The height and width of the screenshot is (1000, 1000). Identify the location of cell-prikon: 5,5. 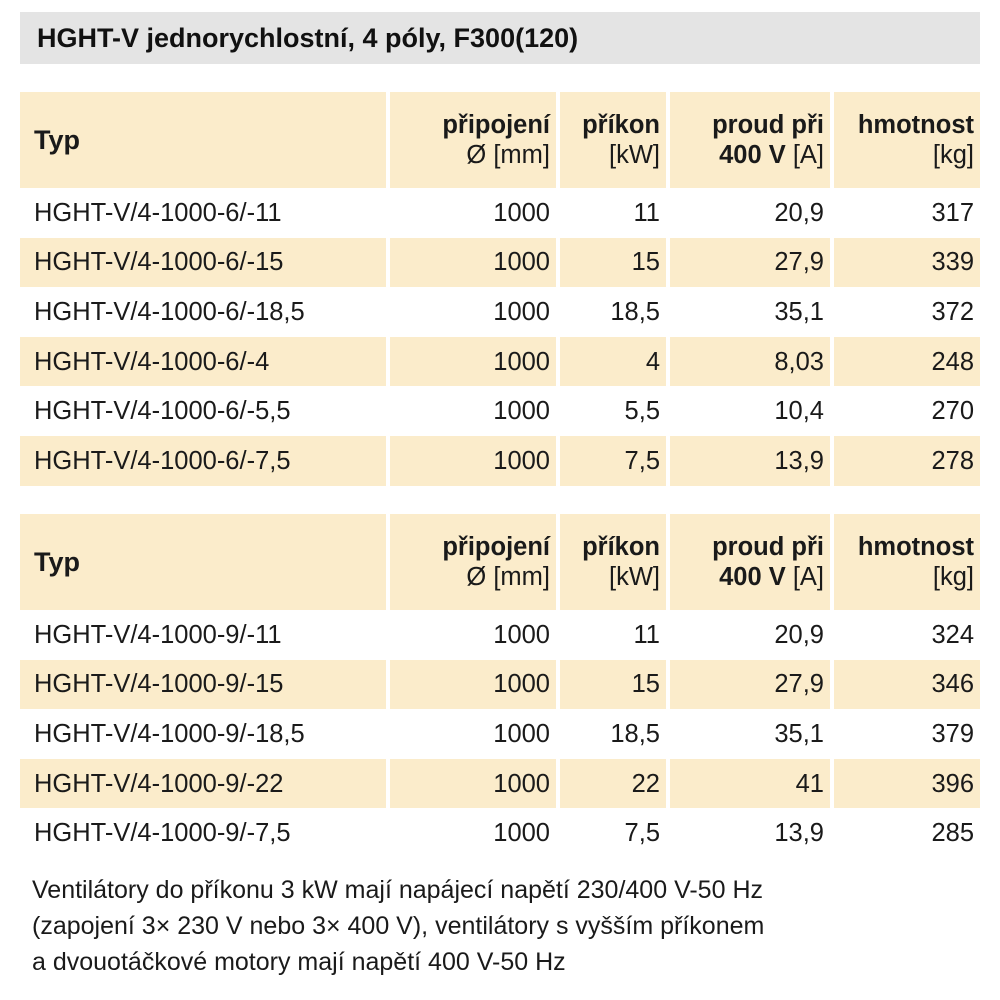
(642, 411).